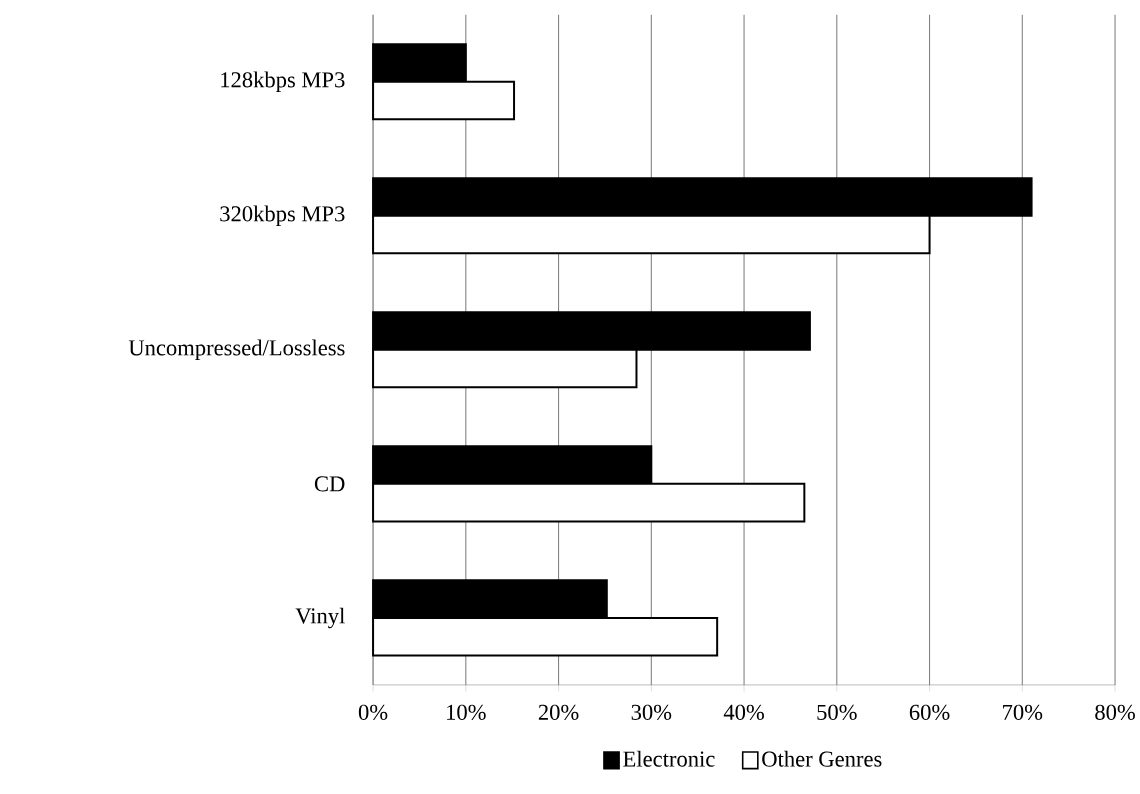 The height and width of the screenshot is (794, 1140). I want to click on y-tick-label: 128kbps MP3, so click(283, 82).